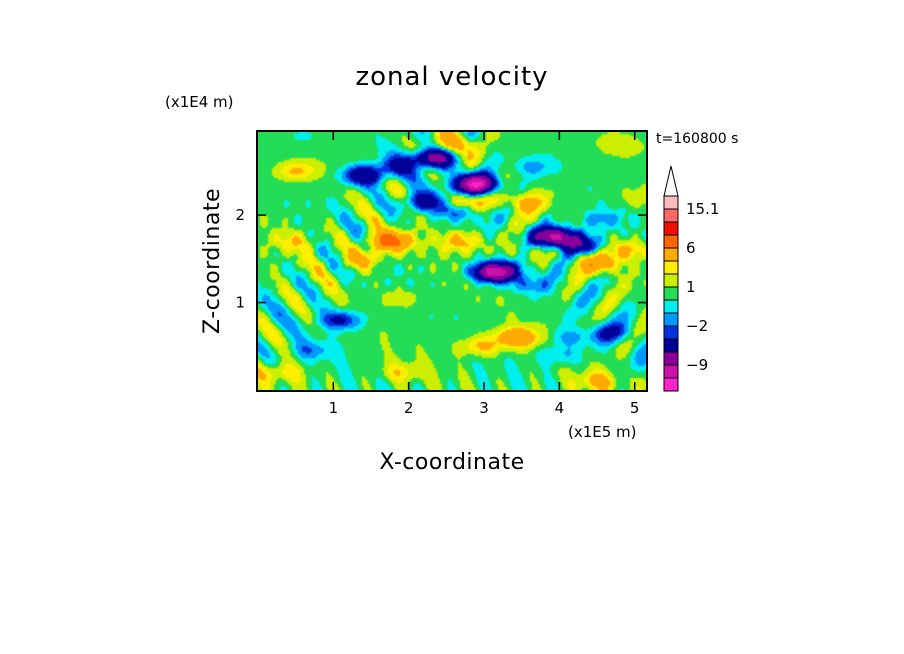 The width and height of the screenshot is (904, 654). Describe the element at coordinates (451, 462) in the screenshot. I see `x-axis-title: X-coordinate` at that location.